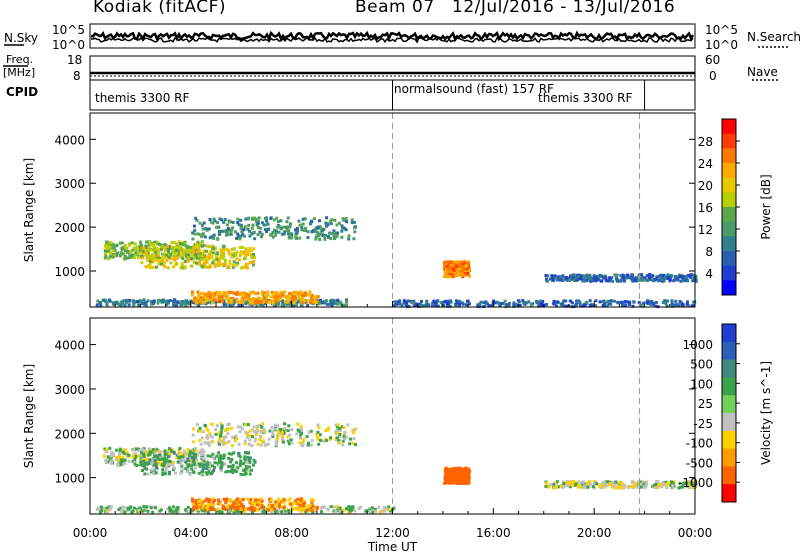 The height and width of the screenshot is (554, 800). I want to click on velocity-colorbar-swatch, so click(729, 333).